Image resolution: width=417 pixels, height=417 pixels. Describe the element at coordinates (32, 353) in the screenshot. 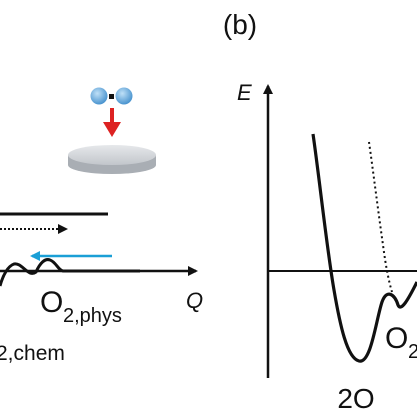

I see `o2-chem-label: 2,chem` at that location.